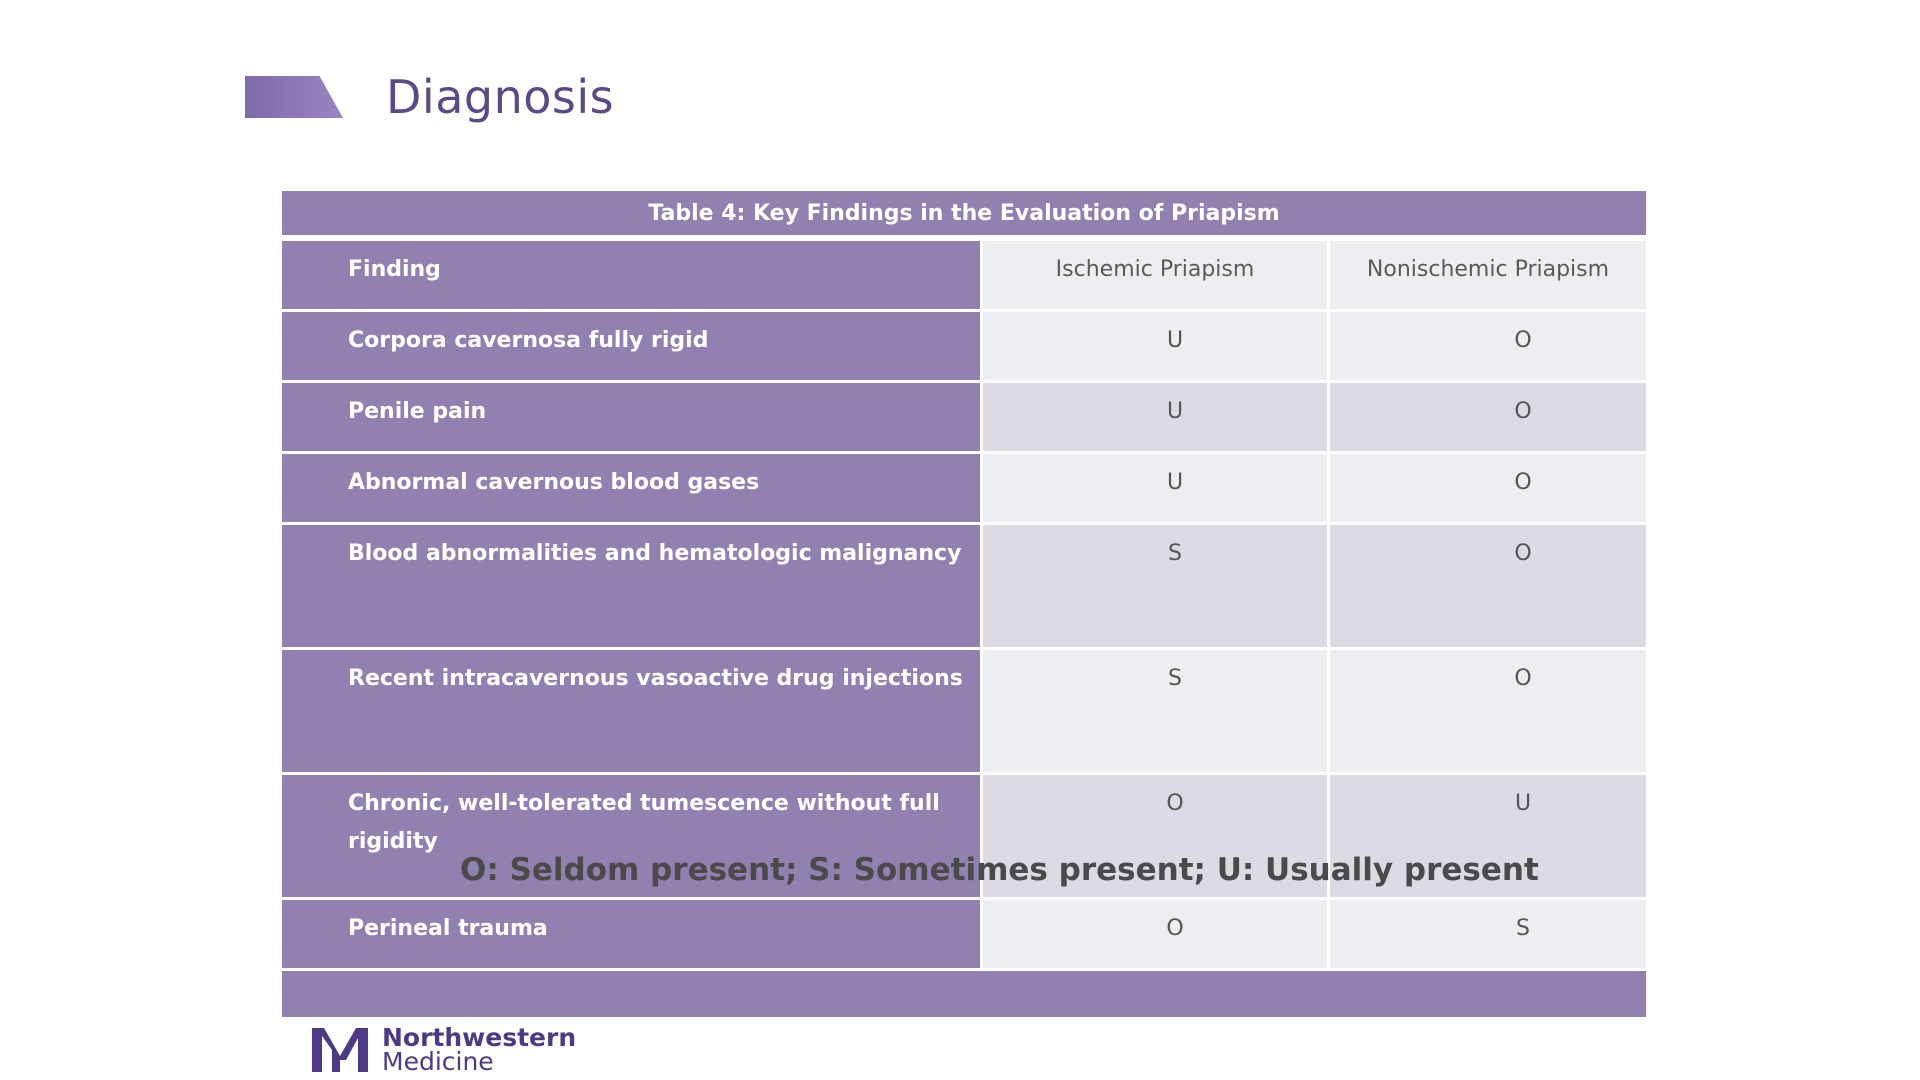  What do you see at coordinates (632, 417) in the screenshot?
I see `finding-cell: Penile pain` at bounding box center [632, 417].